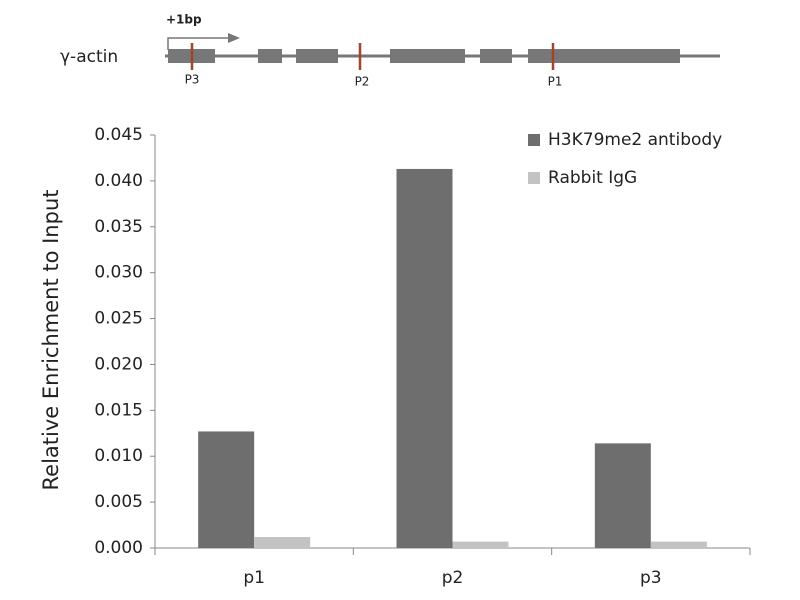 This screenshot has height=600, width=800. What do you see at coordinates (184, 20) in the screenshot?
I see `start-label: +1bp` at bounding box center [184, 20].